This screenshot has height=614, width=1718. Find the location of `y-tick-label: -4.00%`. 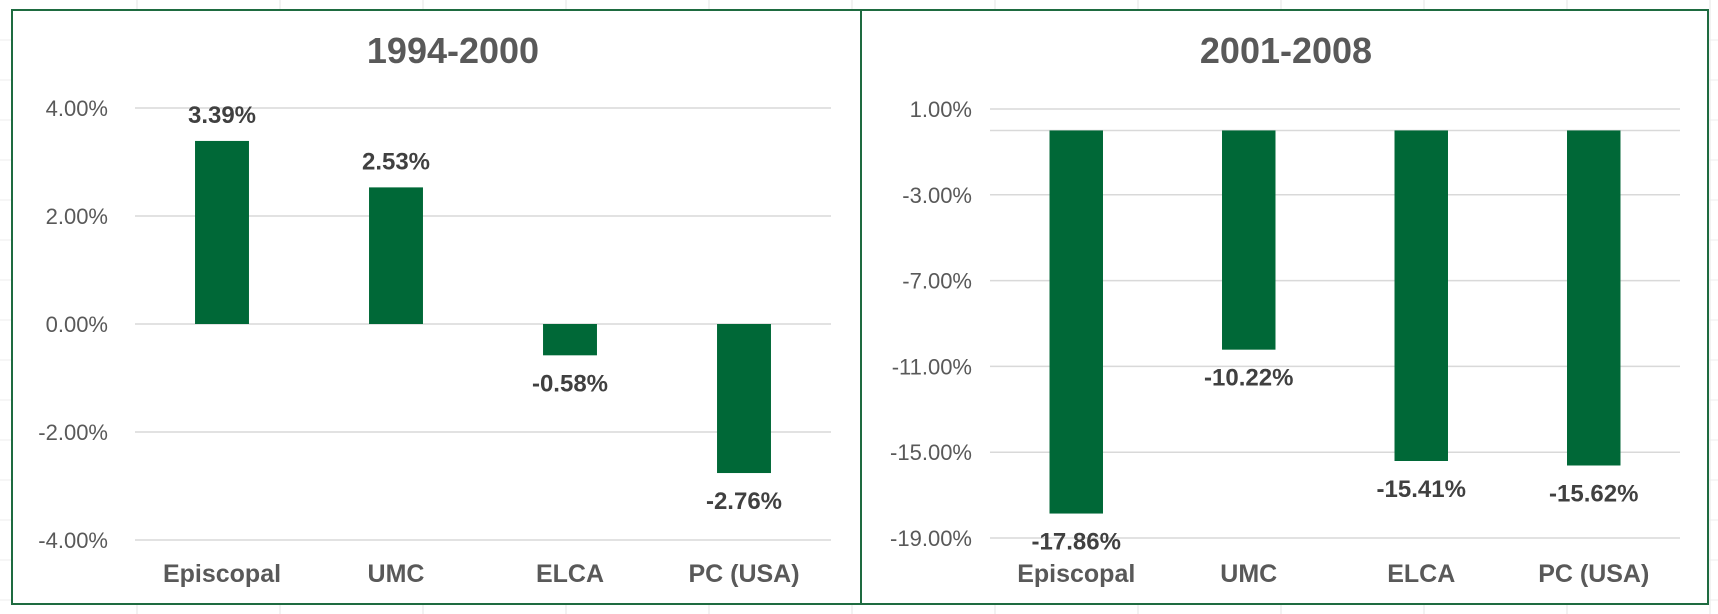

y-tick-label: -4.00% is located at coordinates (73, 540).